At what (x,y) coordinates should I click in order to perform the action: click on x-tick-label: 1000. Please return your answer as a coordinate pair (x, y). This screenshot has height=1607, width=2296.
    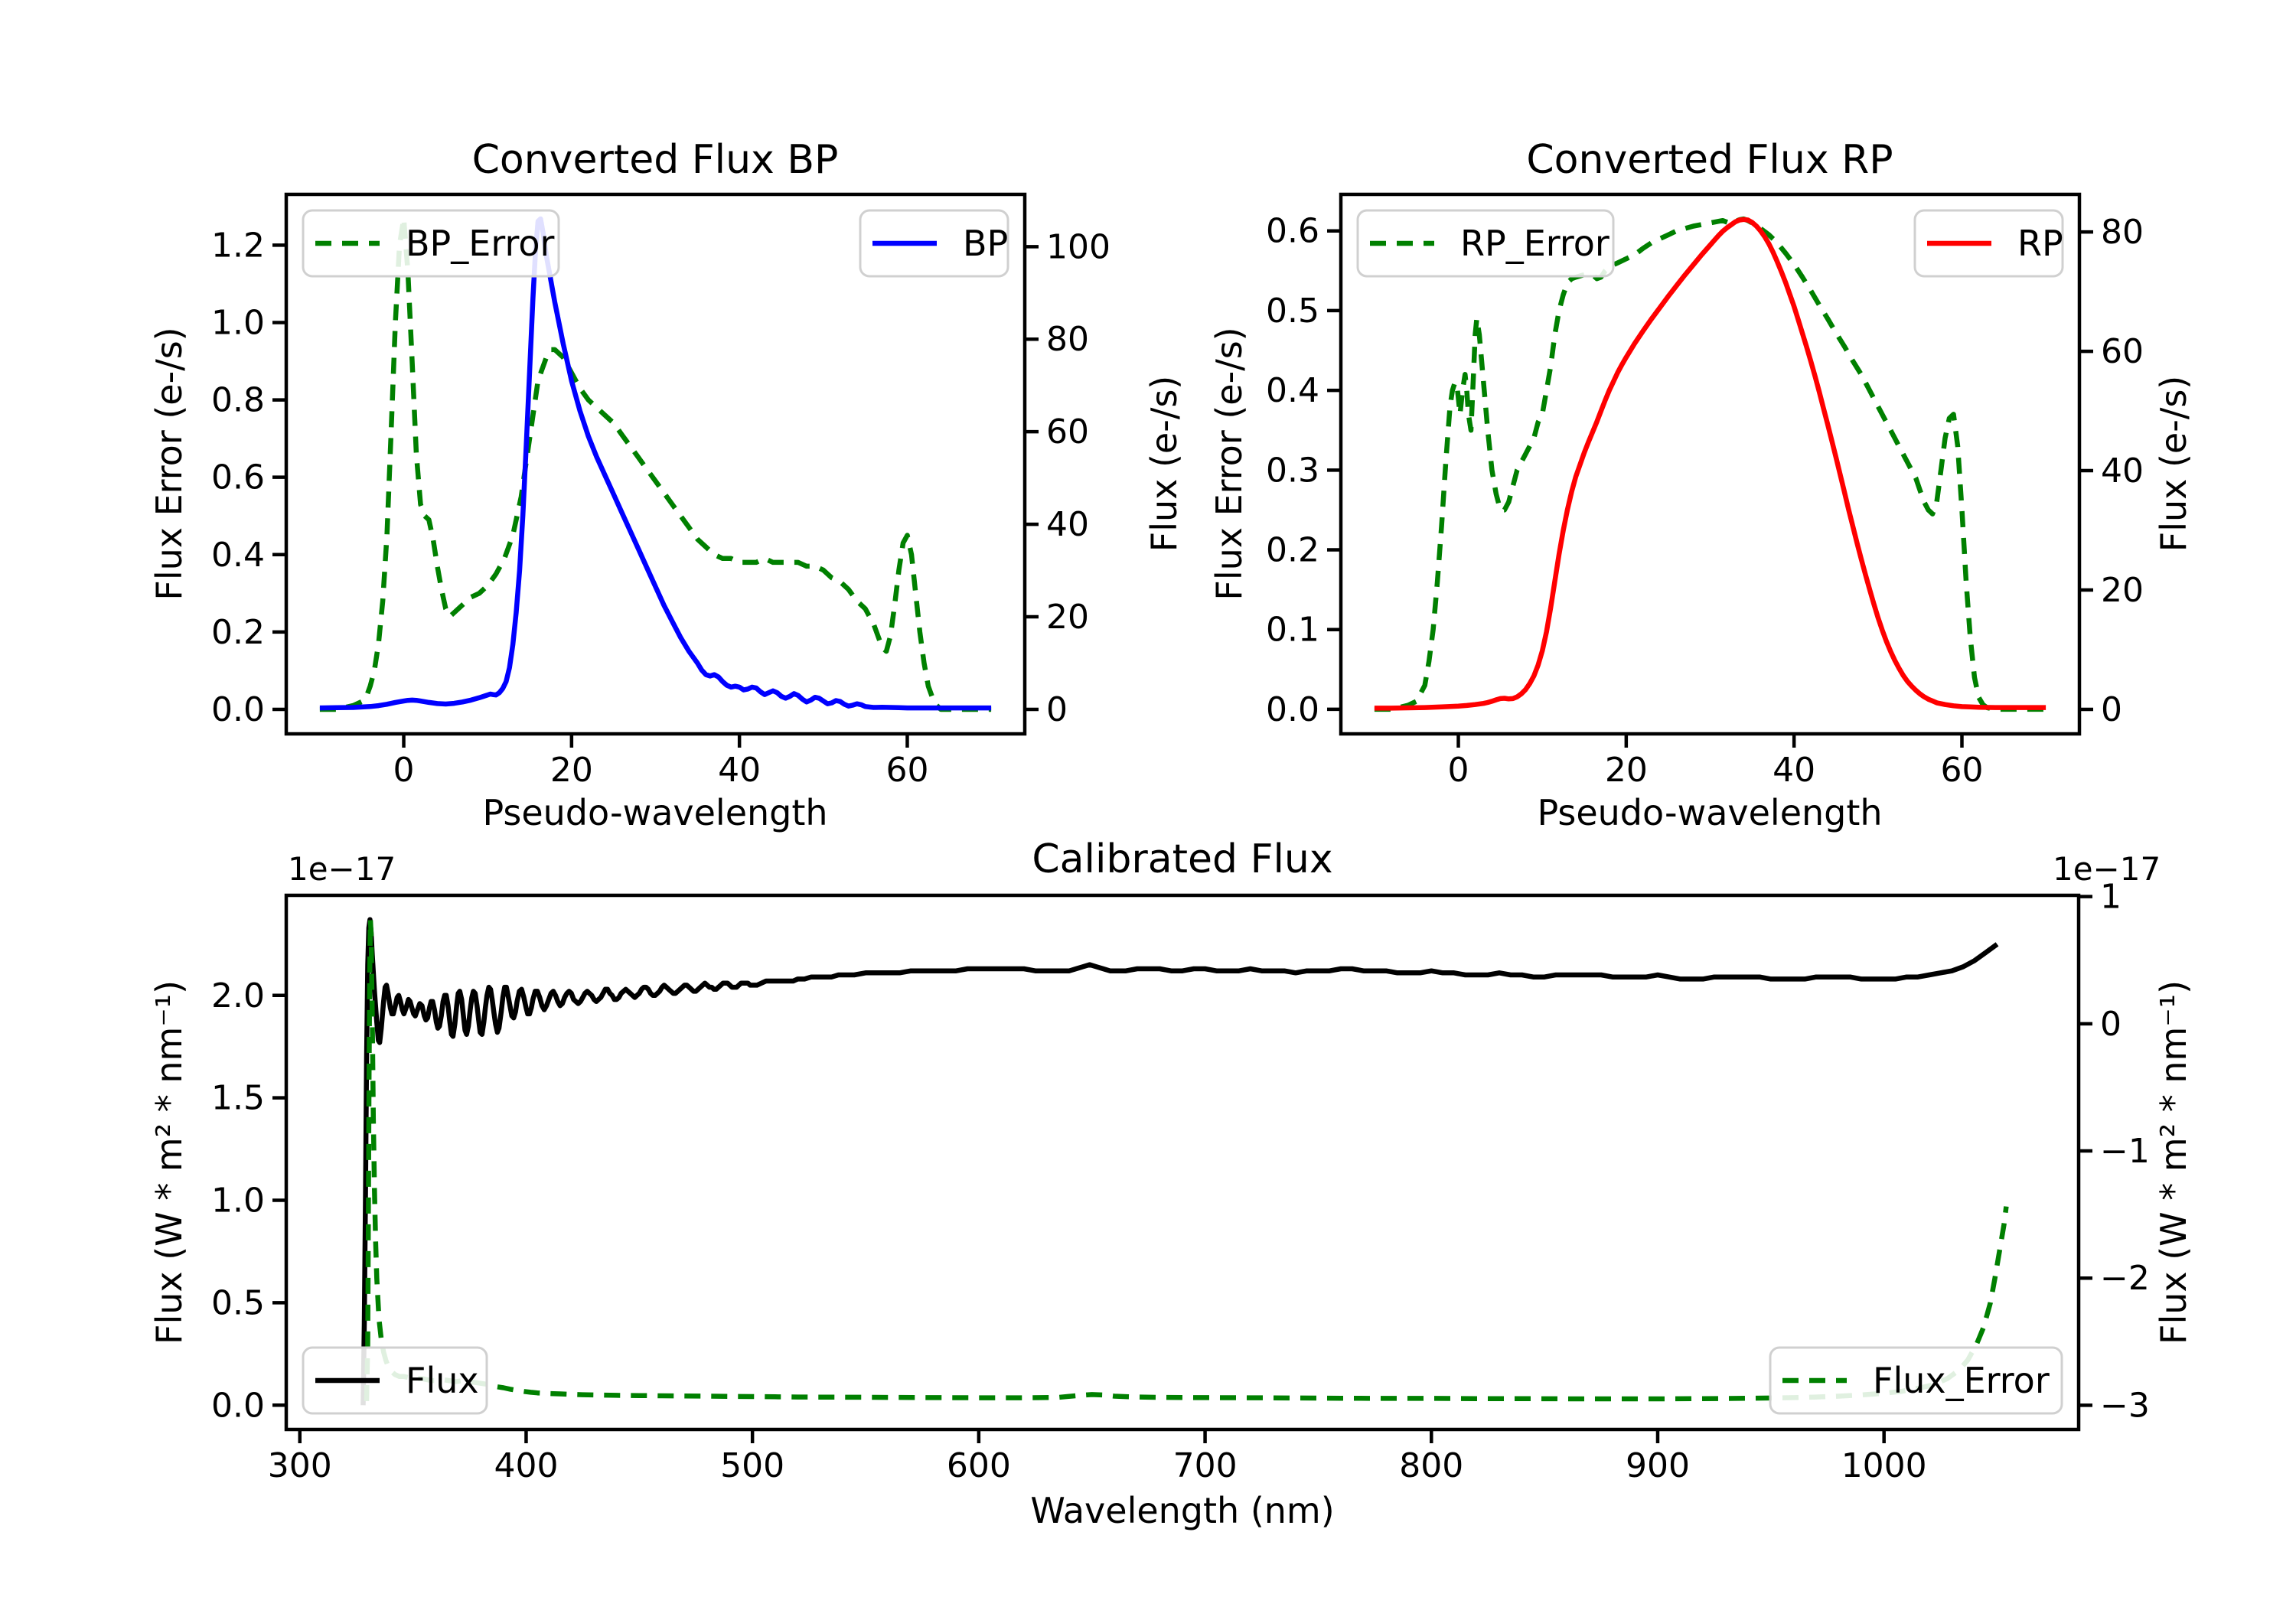
    Looking at the image, I should click on (1884, 1465).